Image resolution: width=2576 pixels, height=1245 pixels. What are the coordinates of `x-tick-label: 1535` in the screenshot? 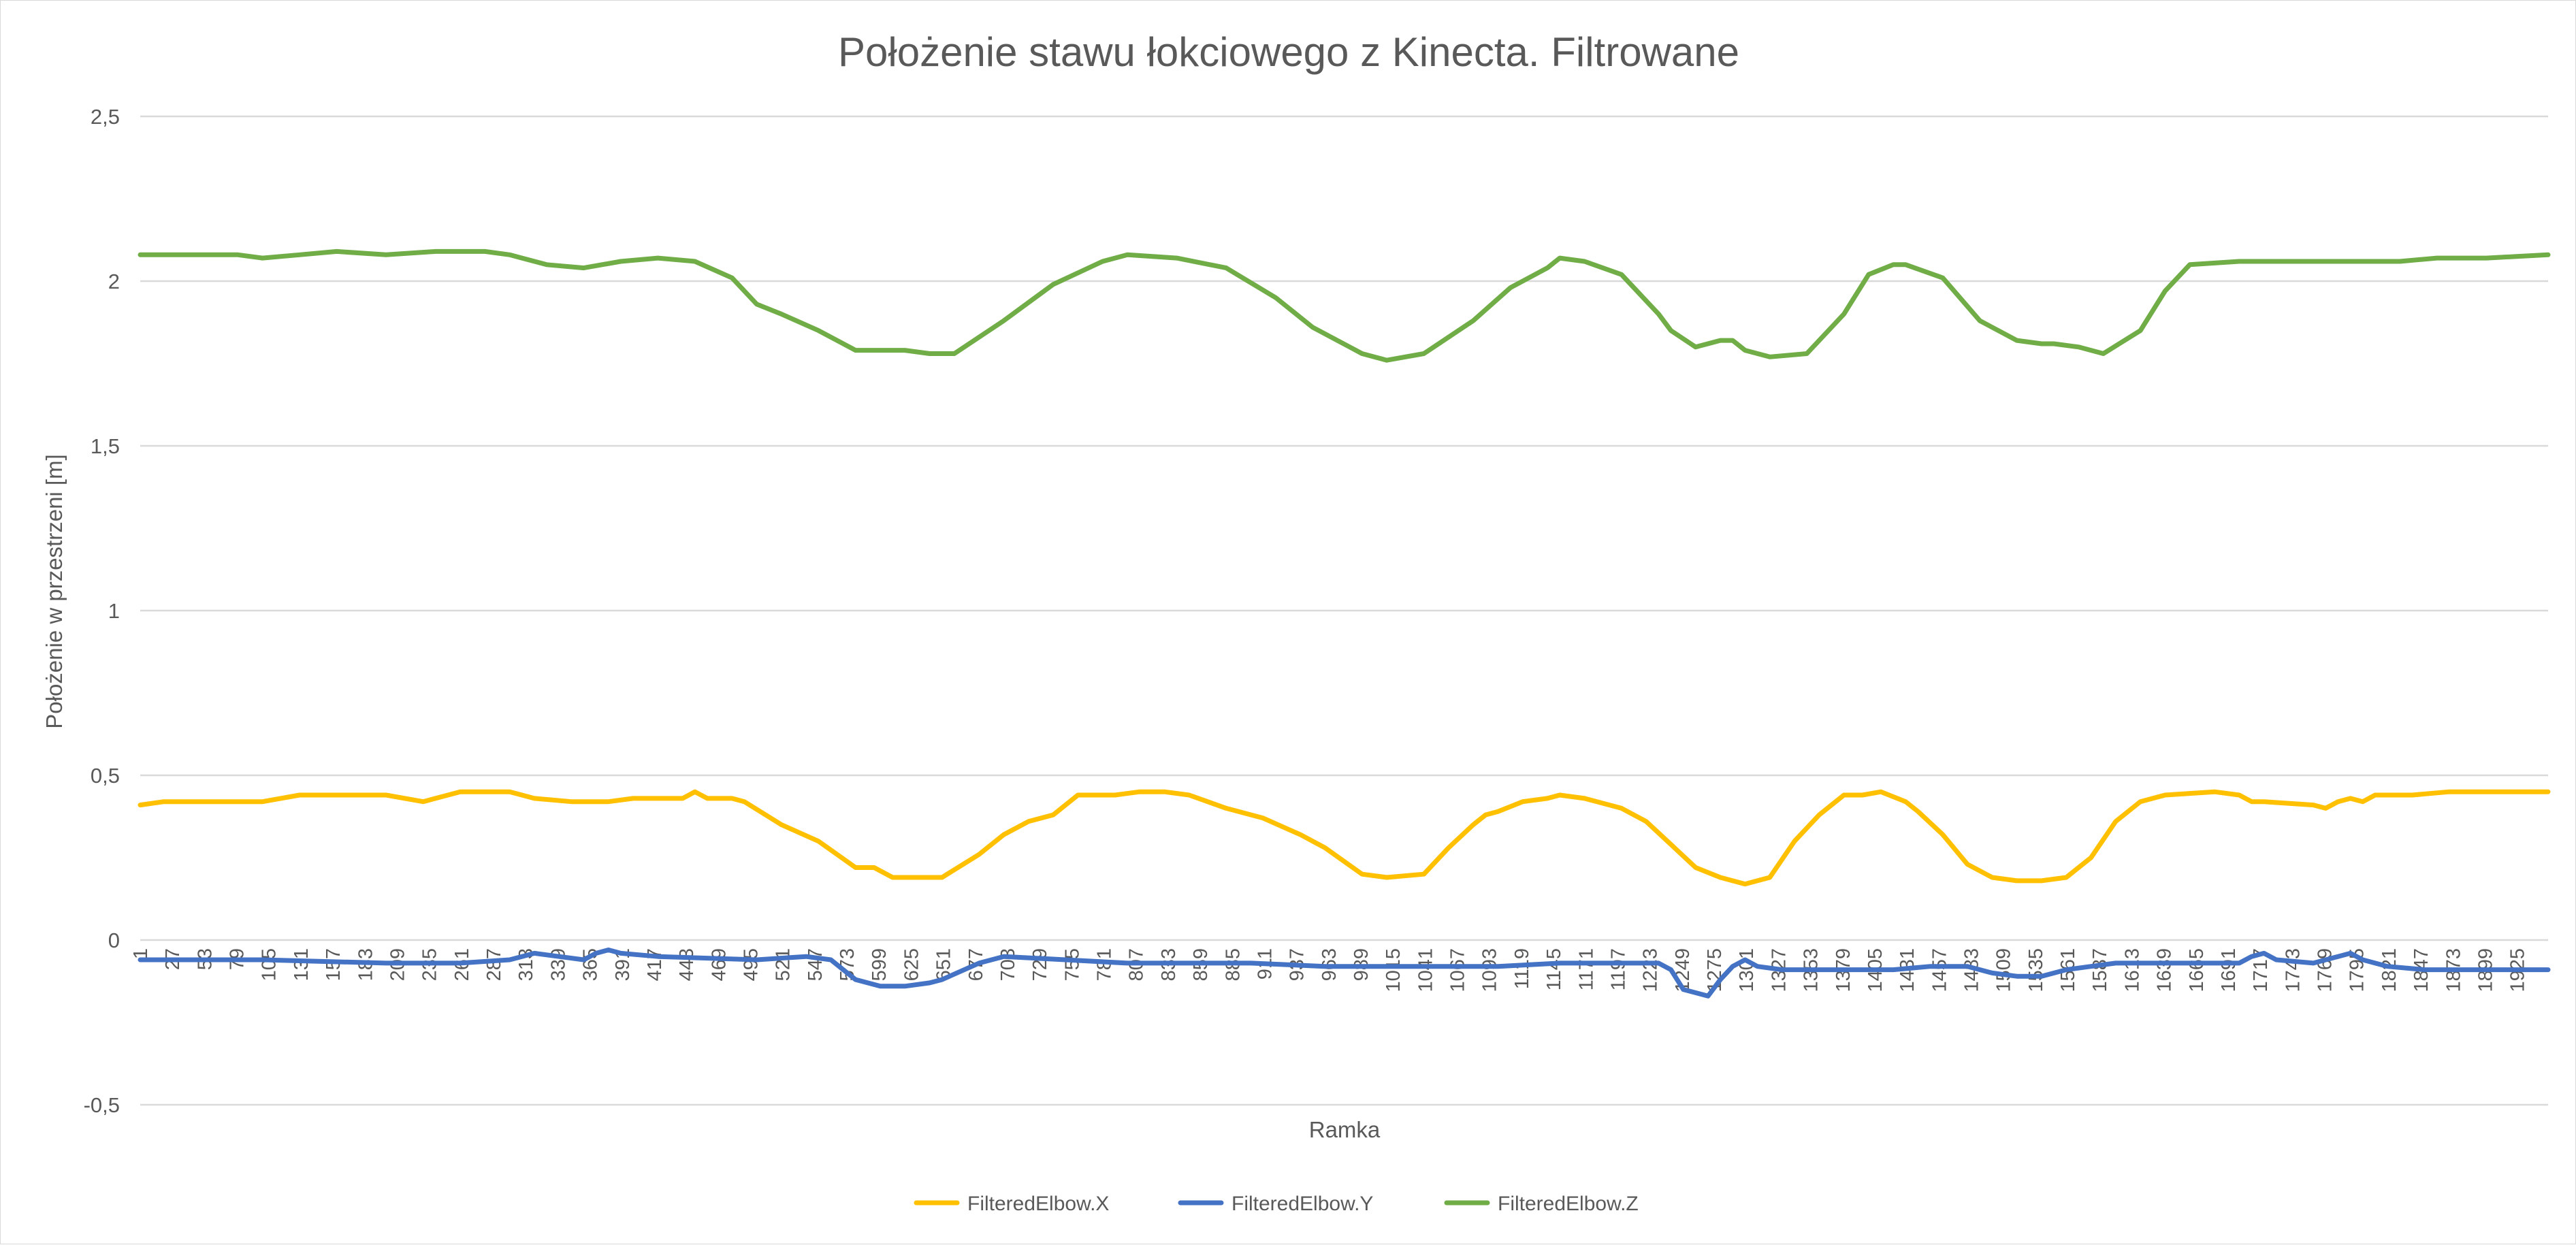 It's located at (2036, 970).